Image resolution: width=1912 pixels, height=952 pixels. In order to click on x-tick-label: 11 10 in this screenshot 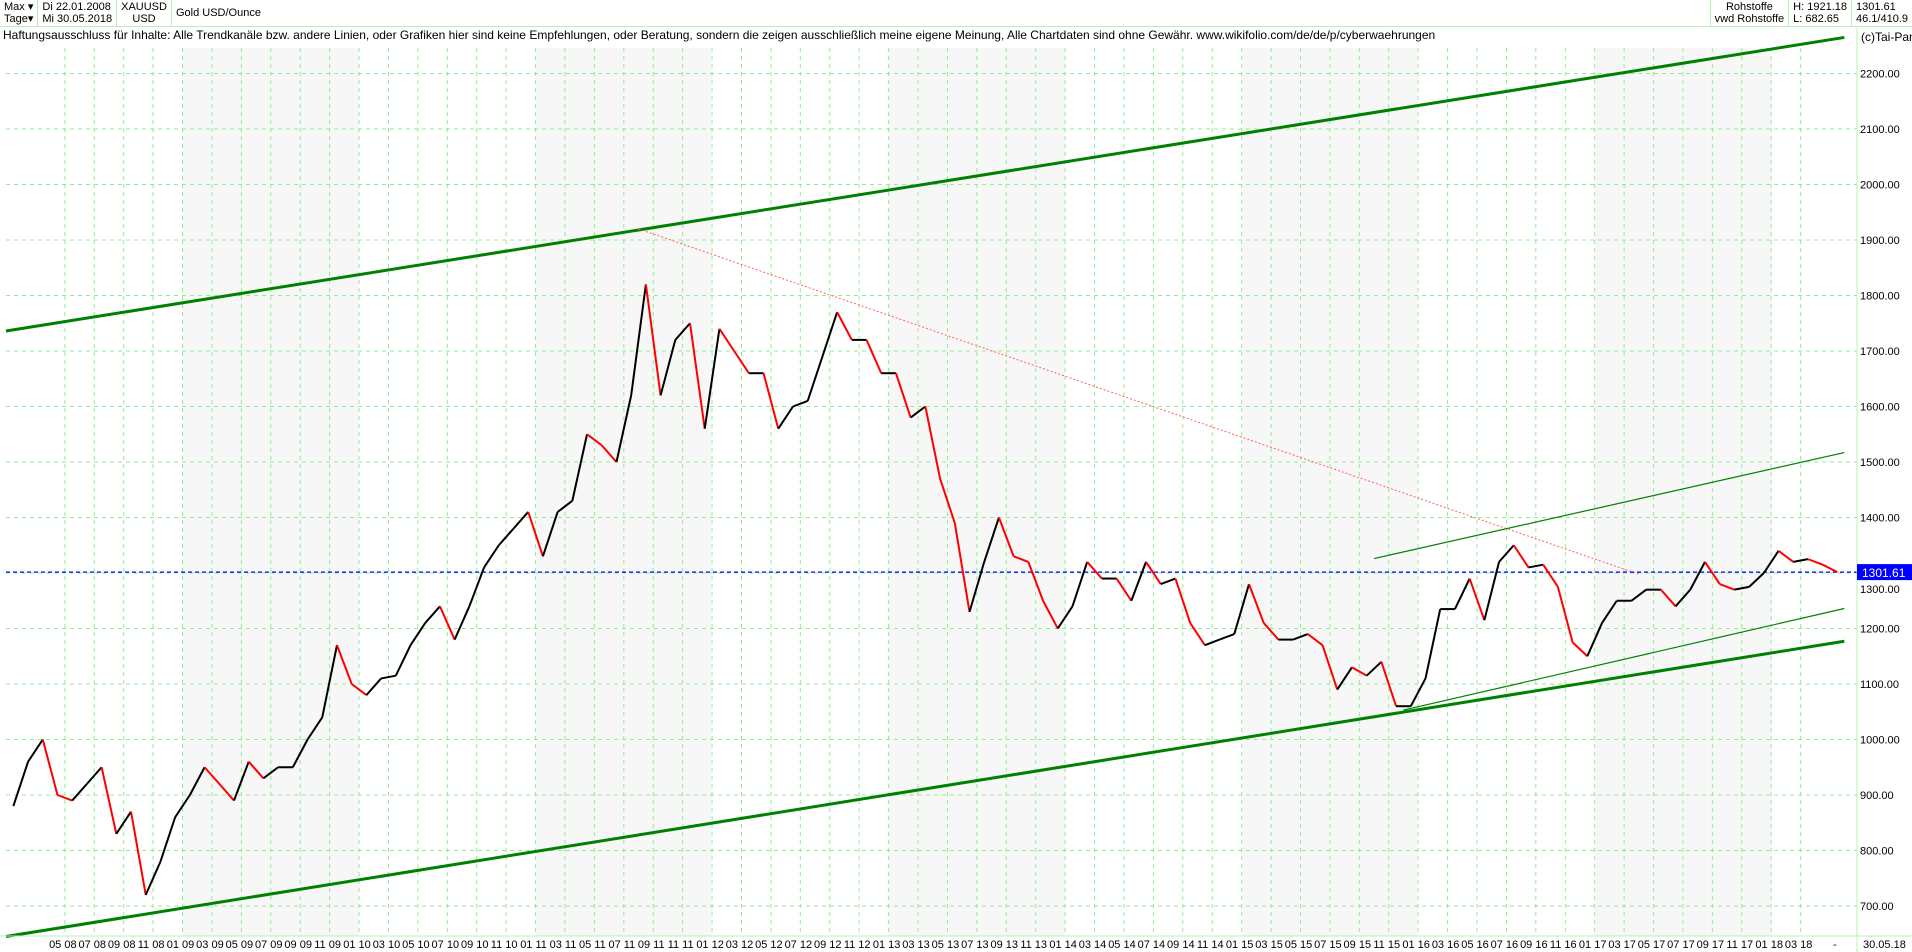, I will do `click(504, 945)`.